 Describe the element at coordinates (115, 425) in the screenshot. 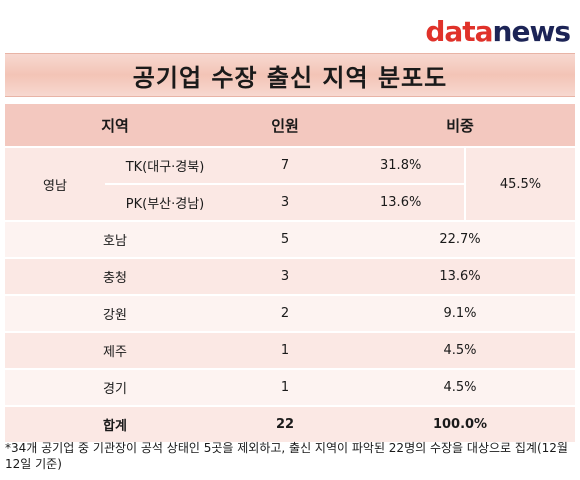

I see `total-label: 합계` at that location.